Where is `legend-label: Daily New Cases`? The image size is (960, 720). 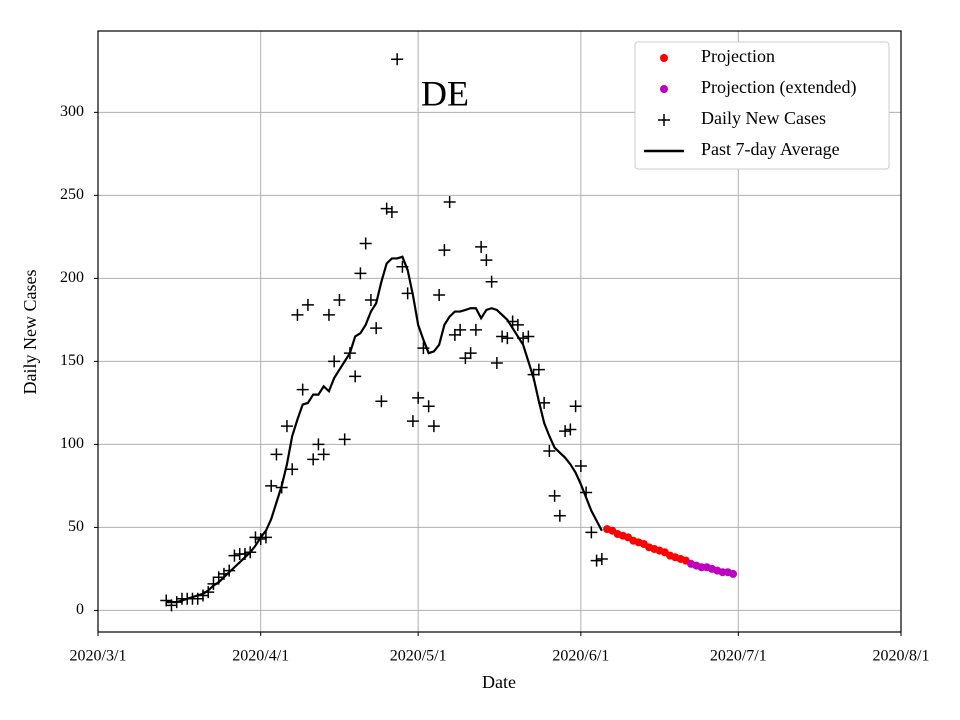
legend-label: Daily New Cases is located at coordinates (763, 118).